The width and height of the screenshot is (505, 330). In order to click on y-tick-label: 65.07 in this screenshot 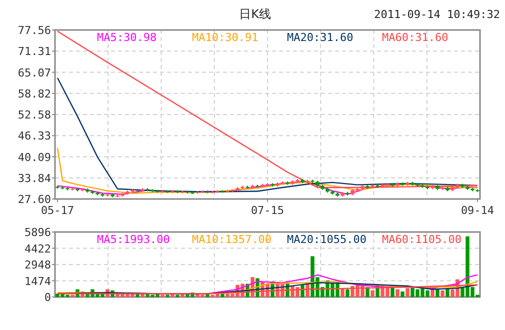, I will do `click(34, 73)`.